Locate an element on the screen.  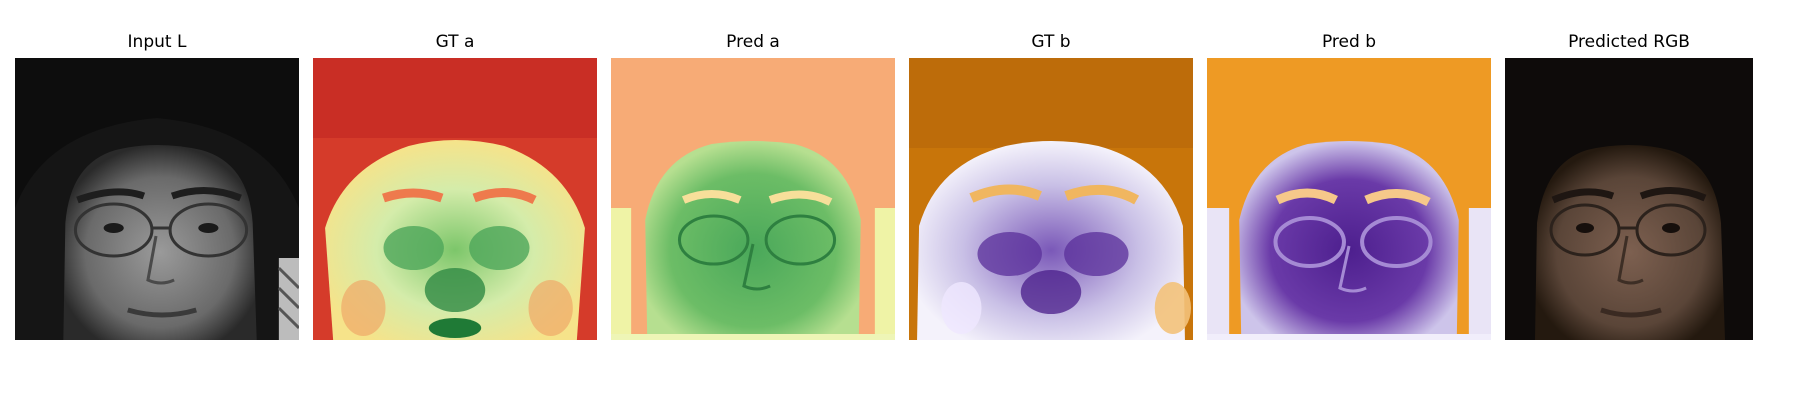
panel-title: GT a is located at coordinates (455, 42).